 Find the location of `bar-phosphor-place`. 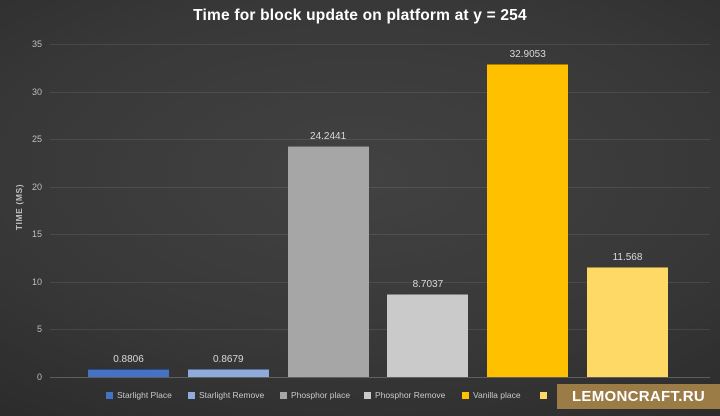

bar-phosphor-place is located at coordinates (328, 261).